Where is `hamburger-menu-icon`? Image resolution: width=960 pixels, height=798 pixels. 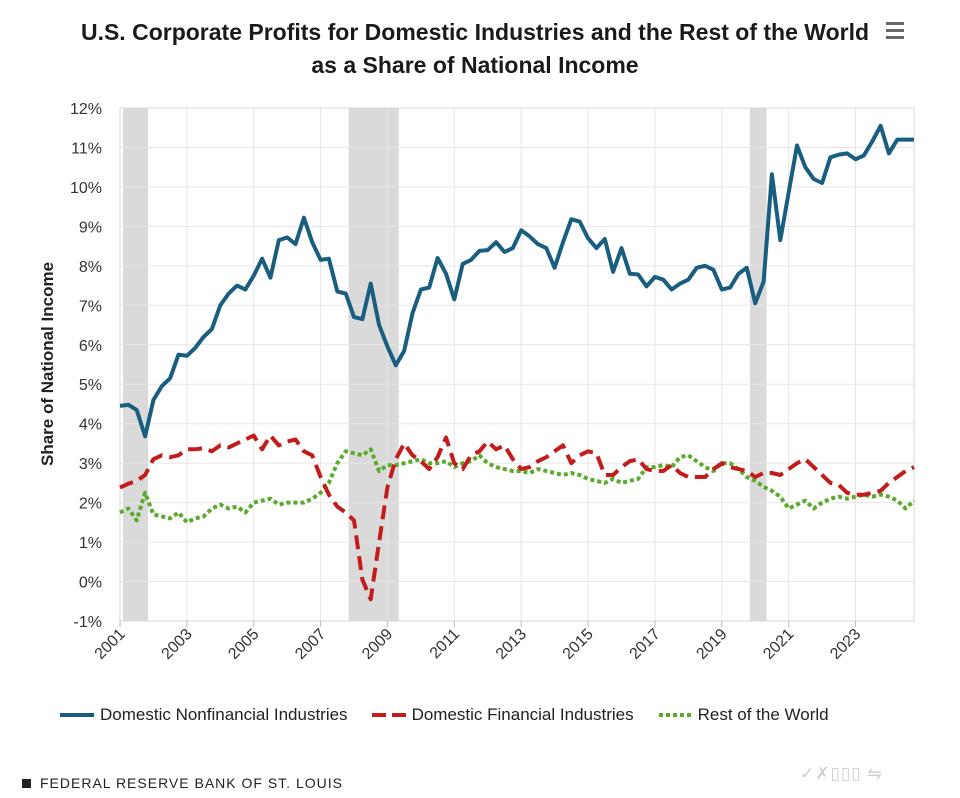 hamburger-menu-icon is located at coordinates (899, 32).